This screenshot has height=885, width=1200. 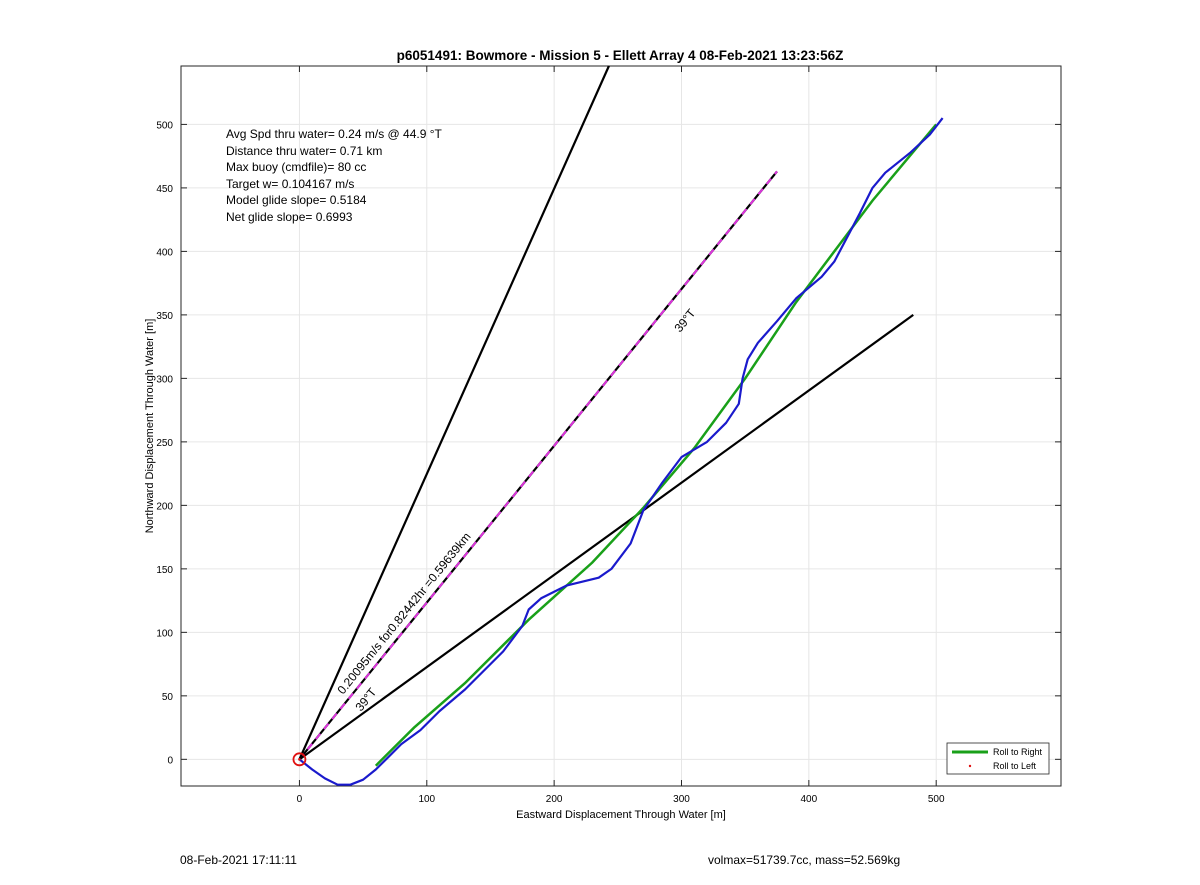 I want to click on bearing-label-upper: 39°T, so click(x=684, y=320).